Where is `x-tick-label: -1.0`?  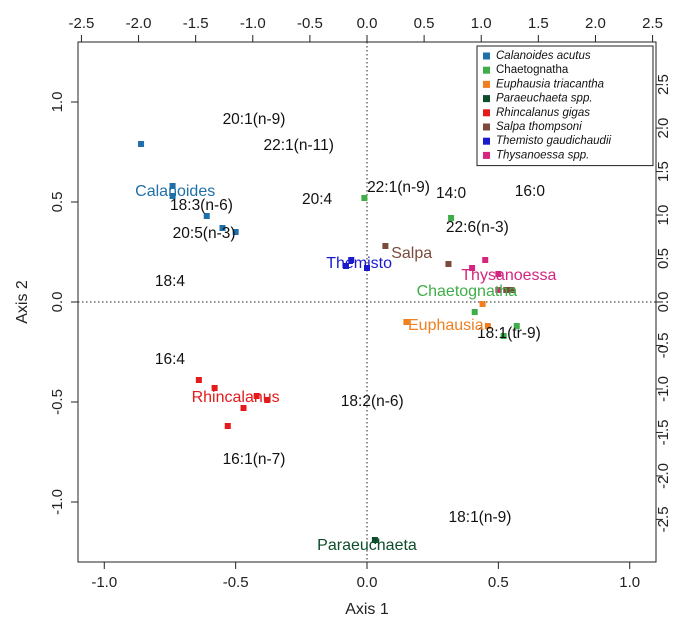 x-tick-label: -1.0 is located at coordinates (104, 582).